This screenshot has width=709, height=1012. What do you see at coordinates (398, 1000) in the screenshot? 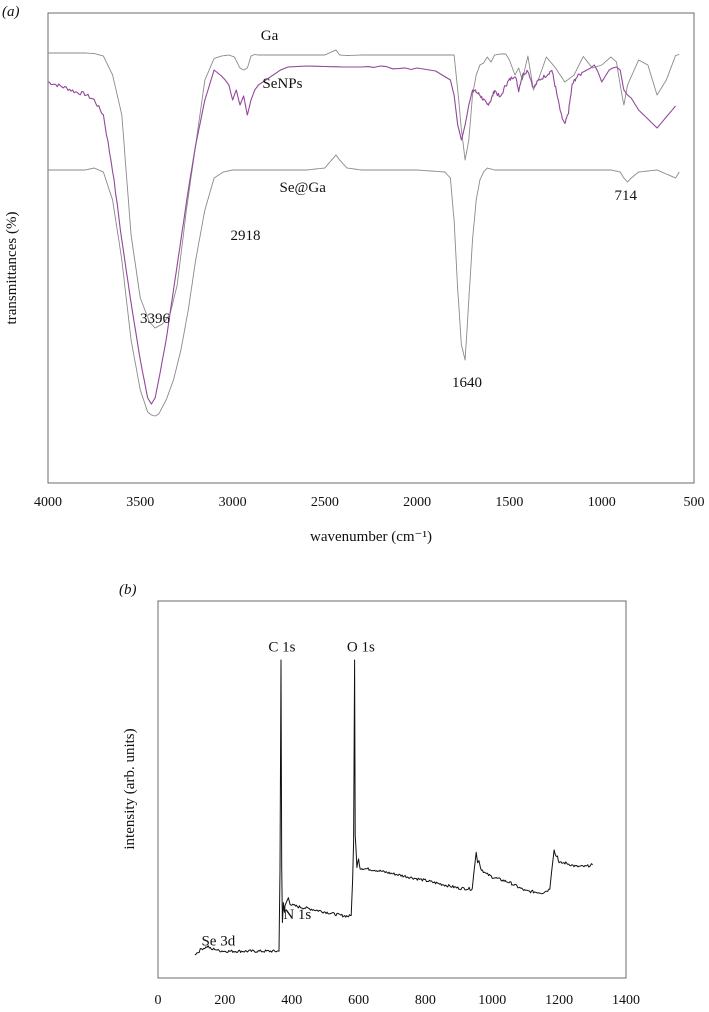
I see `chart-b-x-ticks: 0 200 400 600 800 1000 1200 1400` at bounding box center [398, 1000].